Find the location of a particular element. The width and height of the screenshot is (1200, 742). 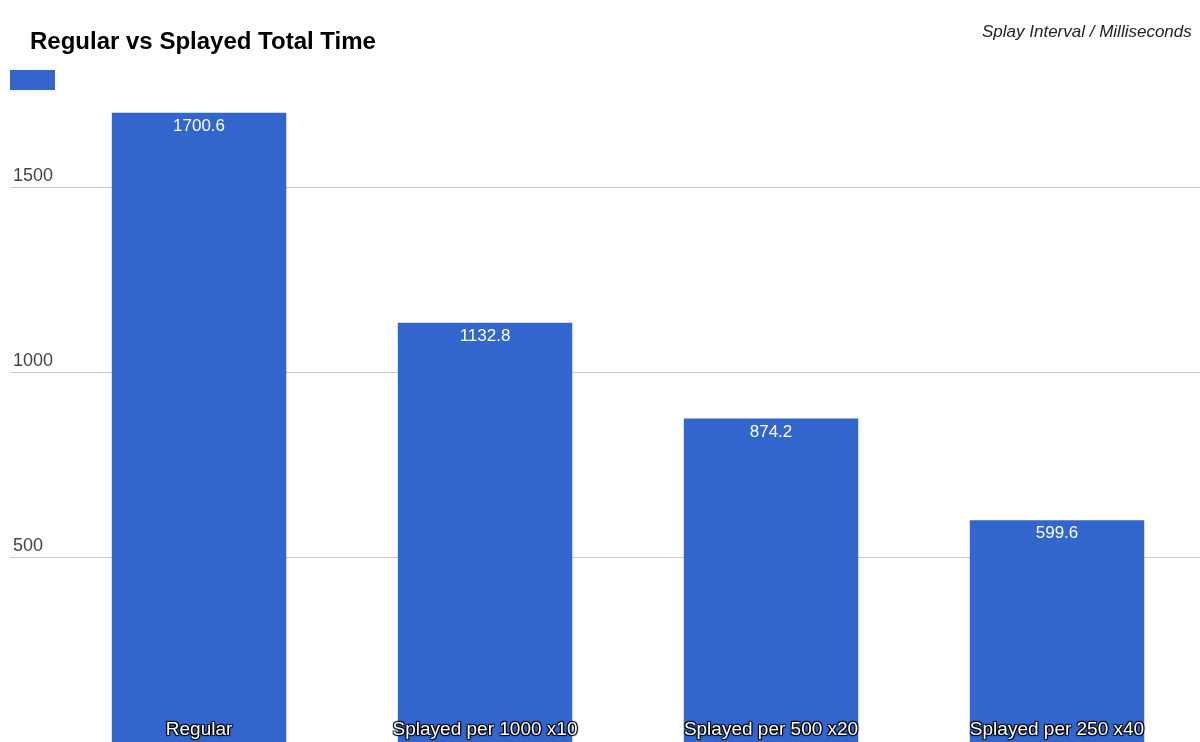

y-tick-label: 1000 is located at coordinates (33, 359).